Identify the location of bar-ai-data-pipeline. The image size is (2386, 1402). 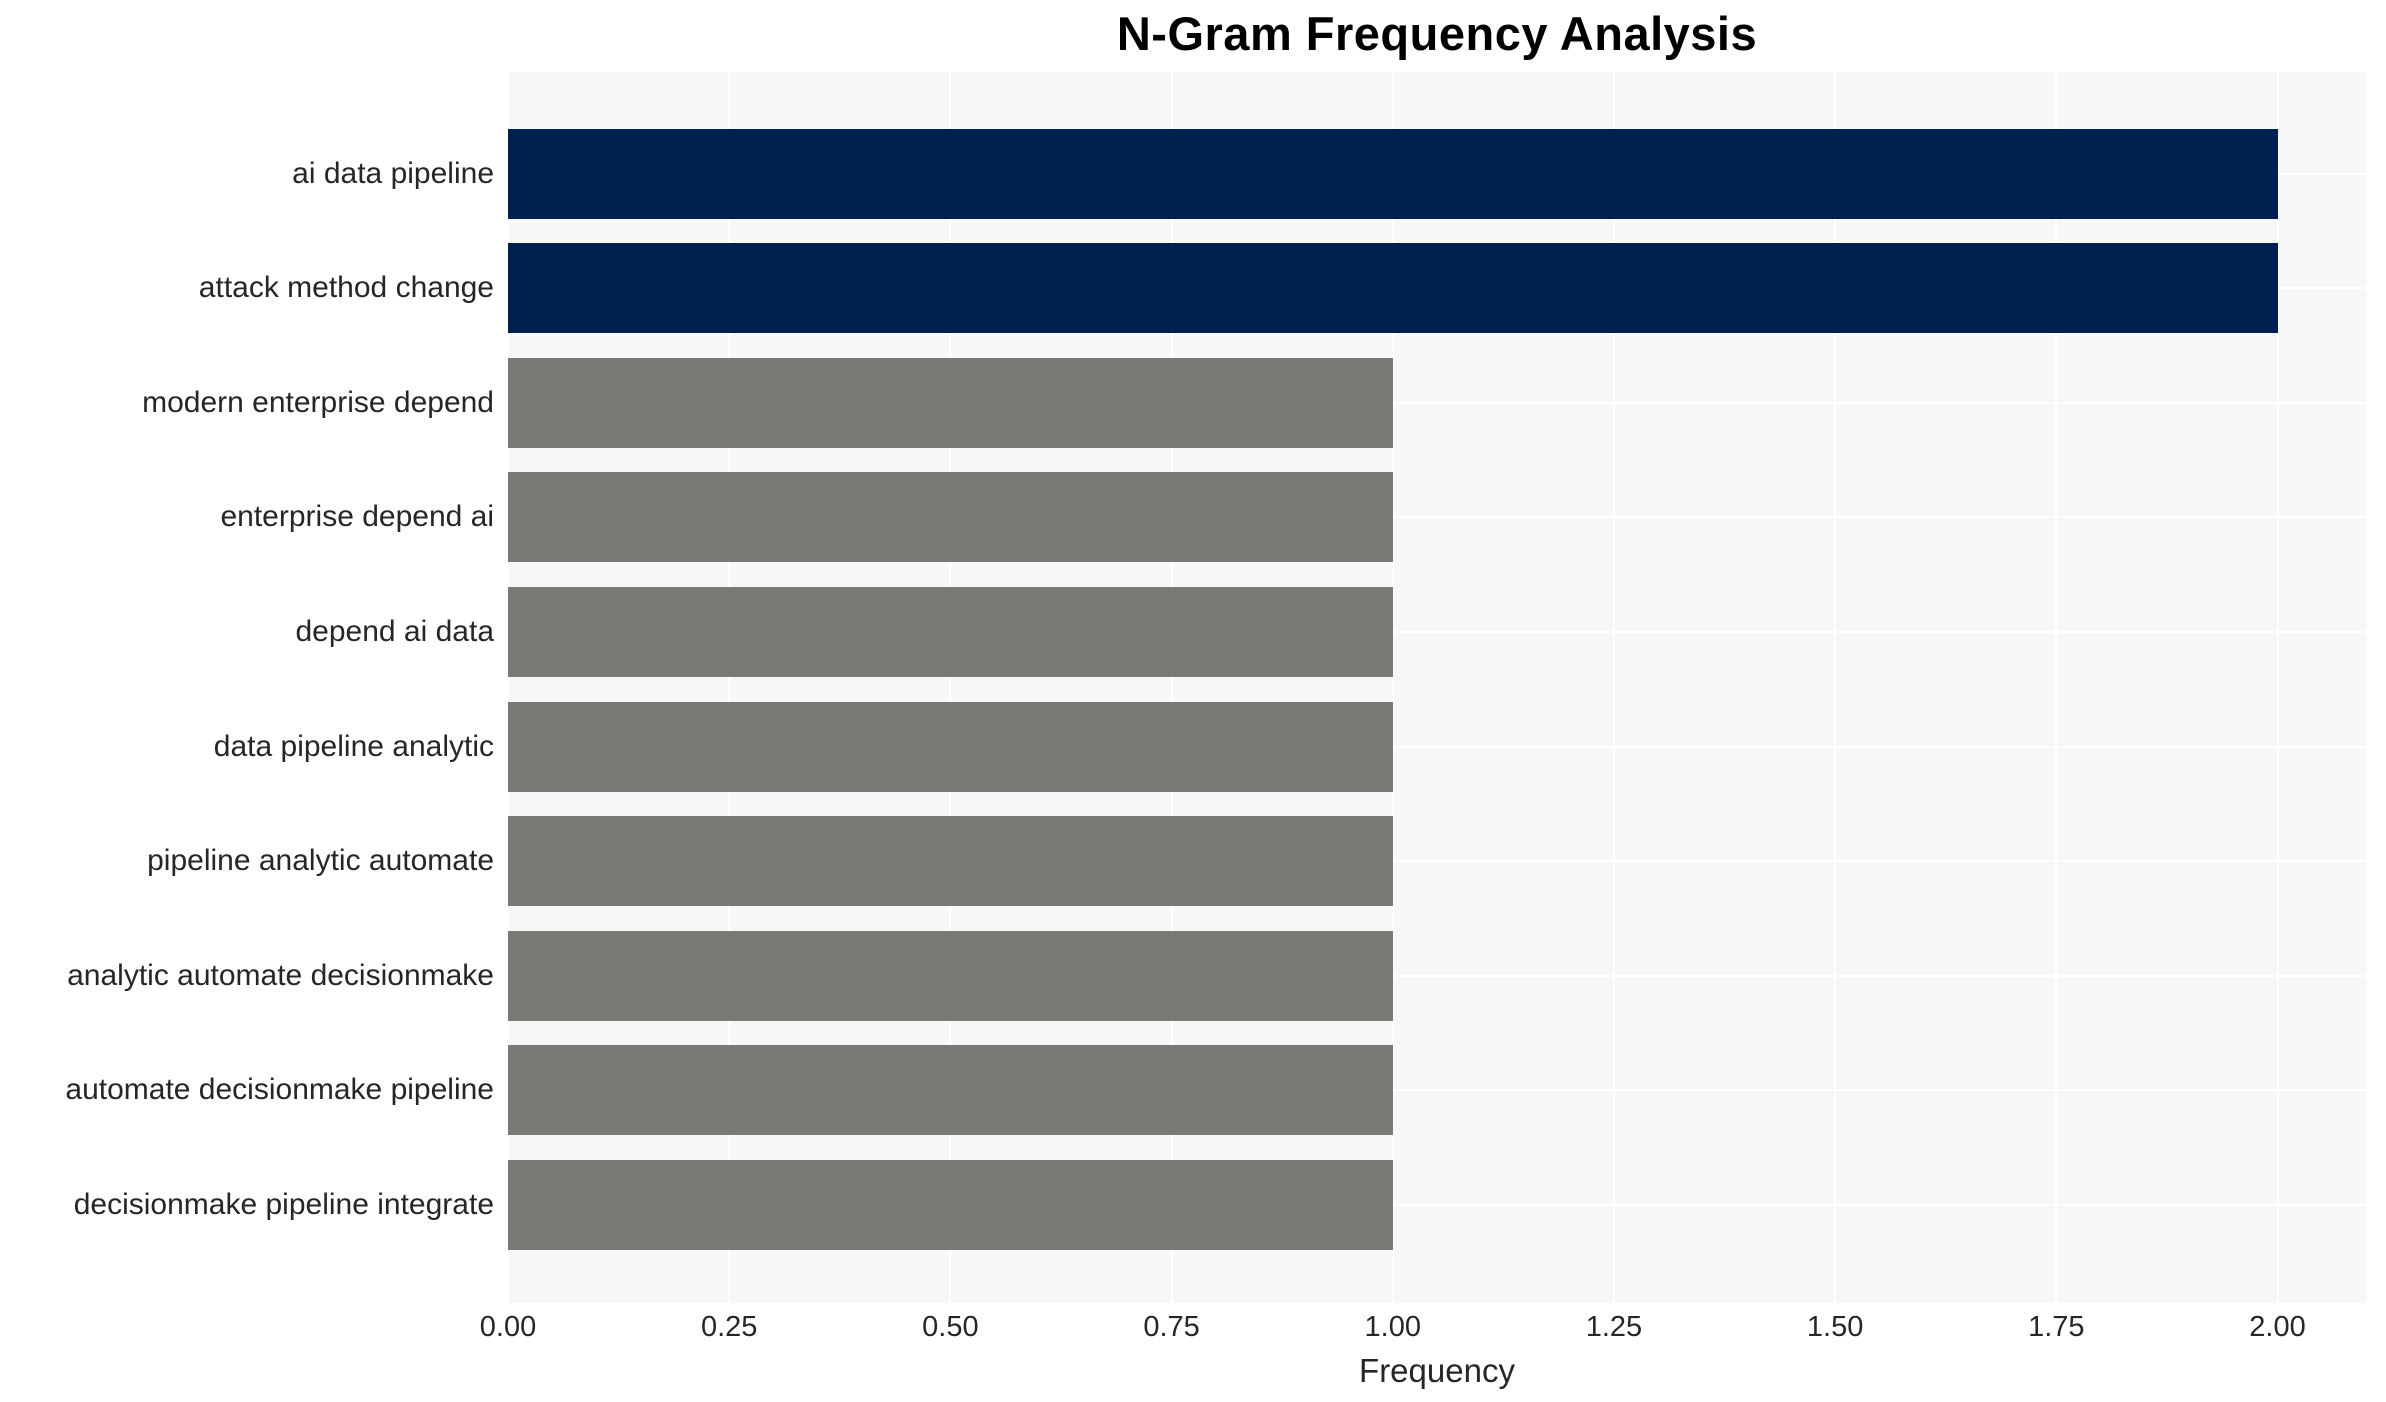
(1393, 173).